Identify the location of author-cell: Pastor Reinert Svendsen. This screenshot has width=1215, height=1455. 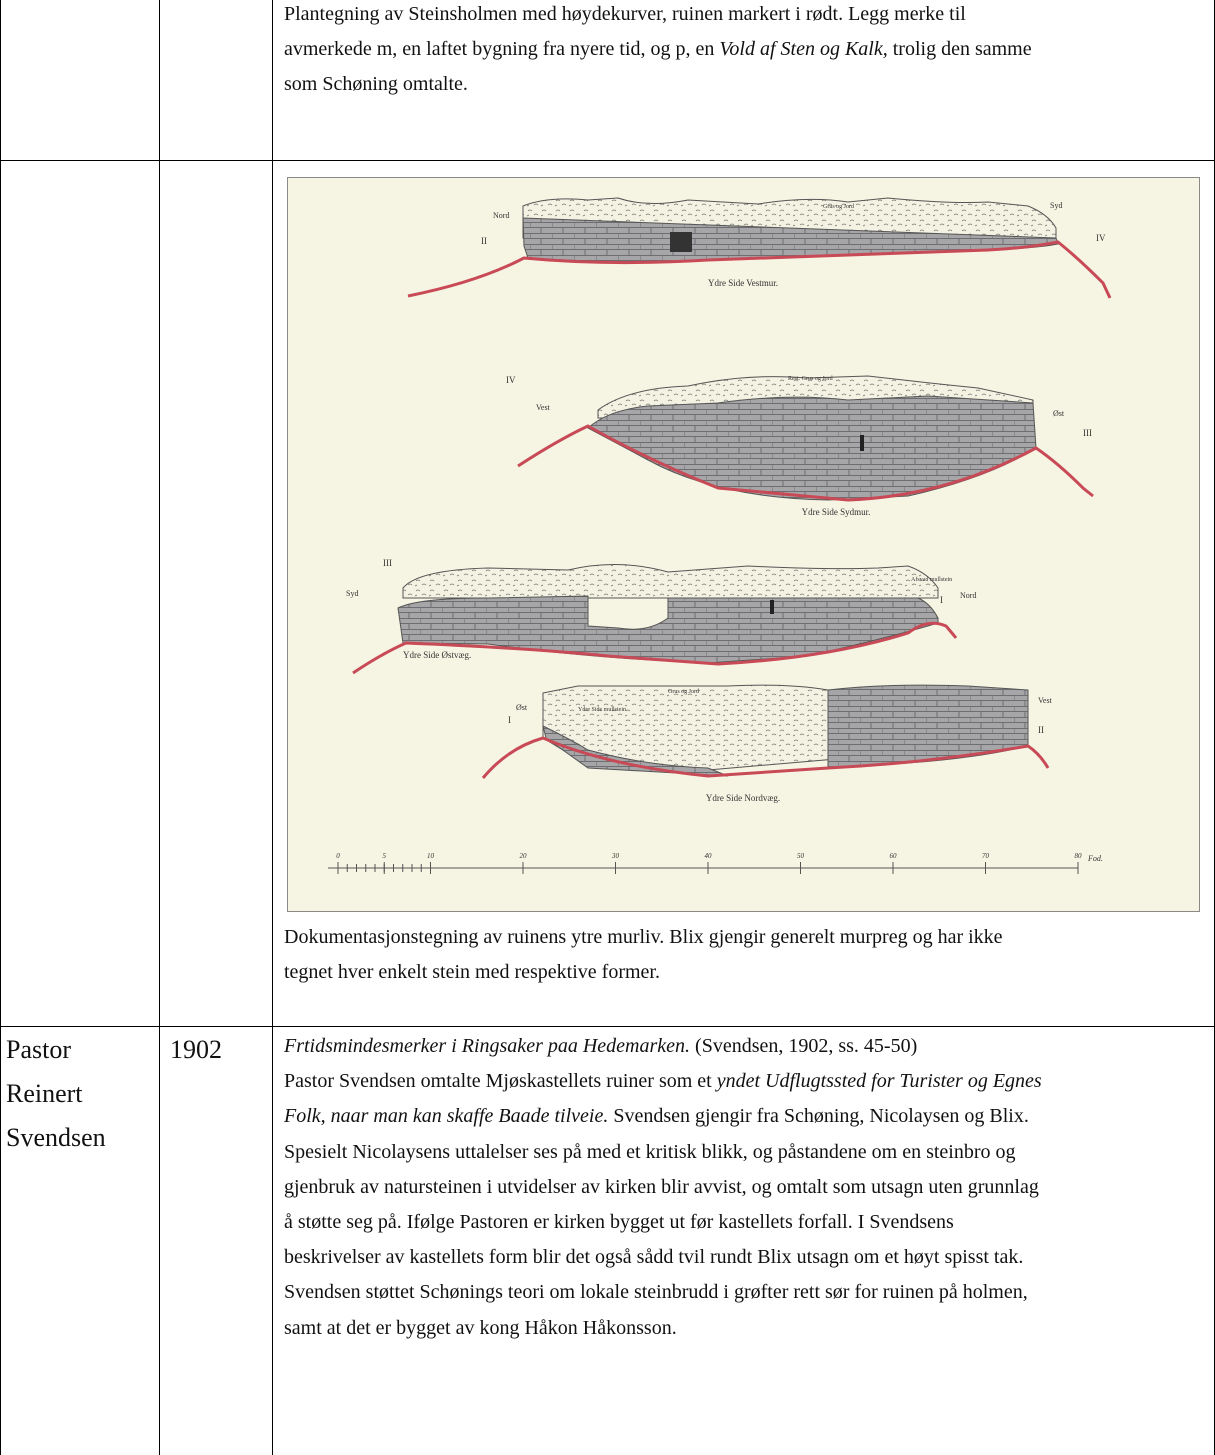
(81, 1094).